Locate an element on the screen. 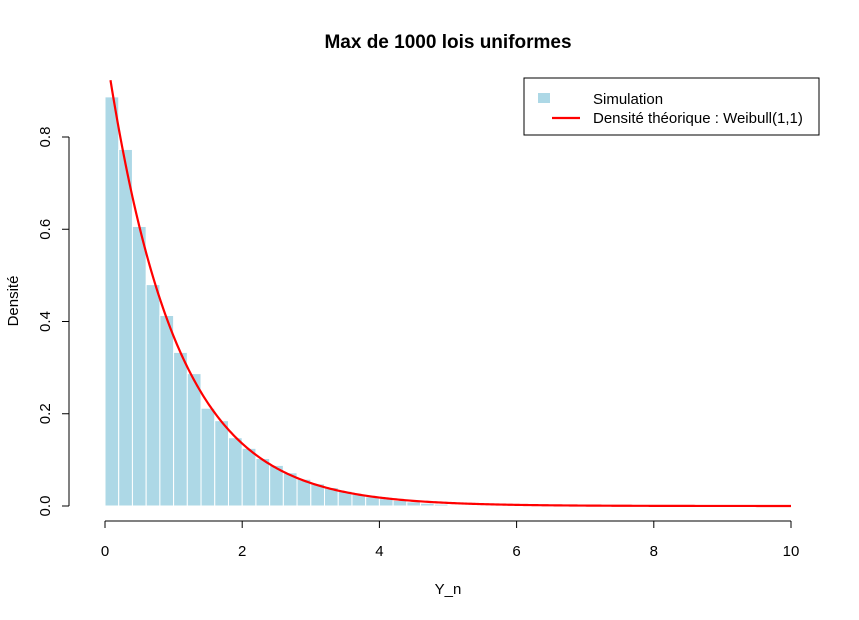 The width and height of the screenshot is (859, 620). y-tick-label: 0.4 is located at coordinates (45, 321).